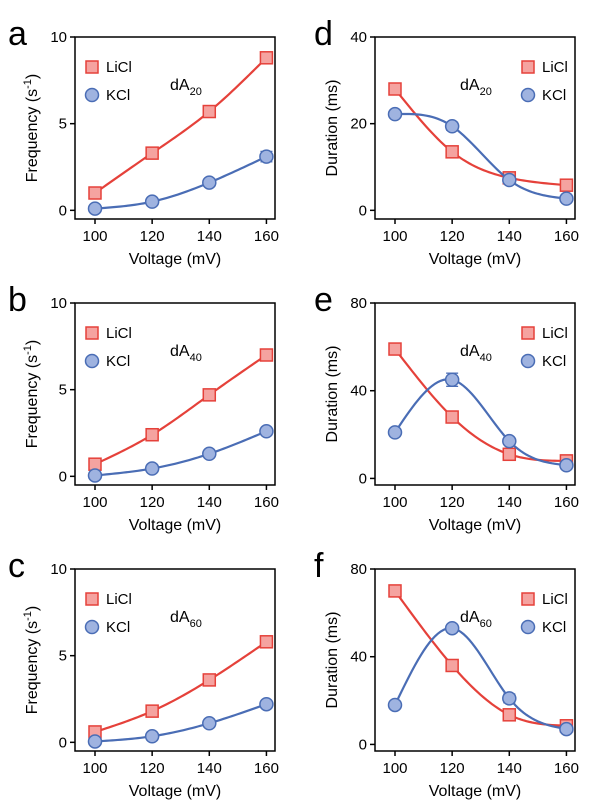  Describe the element at coordinates (358, 303) in the screenshot. I see `y-tick-label: 80` at that location.